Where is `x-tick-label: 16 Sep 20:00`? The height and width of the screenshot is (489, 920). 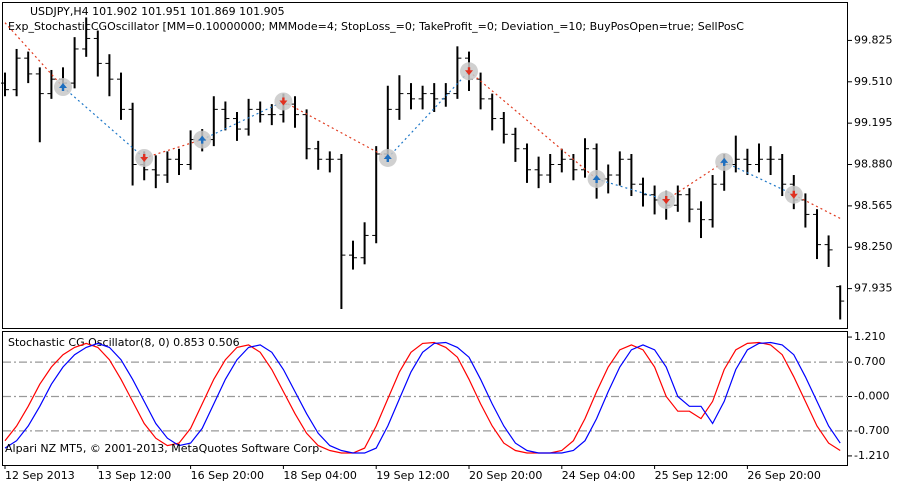 x-tick-label: 16 Sep 20:00 is located at coordinates (227, 475).